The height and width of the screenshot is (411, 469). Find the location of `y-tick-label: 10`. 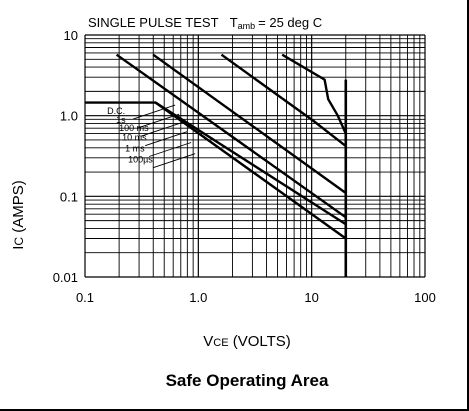

y-tick-label: 10 is located at coordinates (71, 35).